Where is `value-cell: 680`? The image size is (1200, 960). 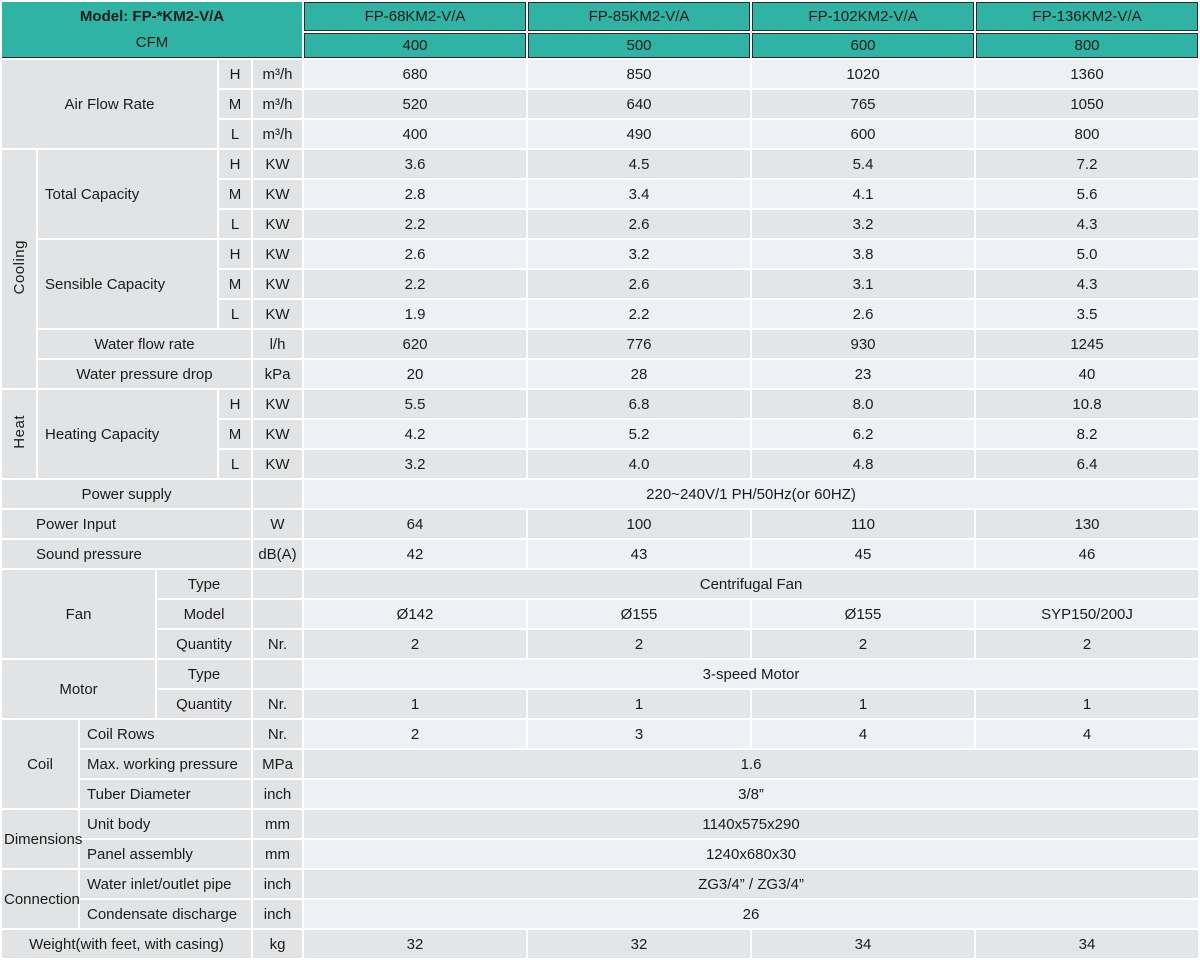 value-cell: 680 is located at coordinates (415, 74).